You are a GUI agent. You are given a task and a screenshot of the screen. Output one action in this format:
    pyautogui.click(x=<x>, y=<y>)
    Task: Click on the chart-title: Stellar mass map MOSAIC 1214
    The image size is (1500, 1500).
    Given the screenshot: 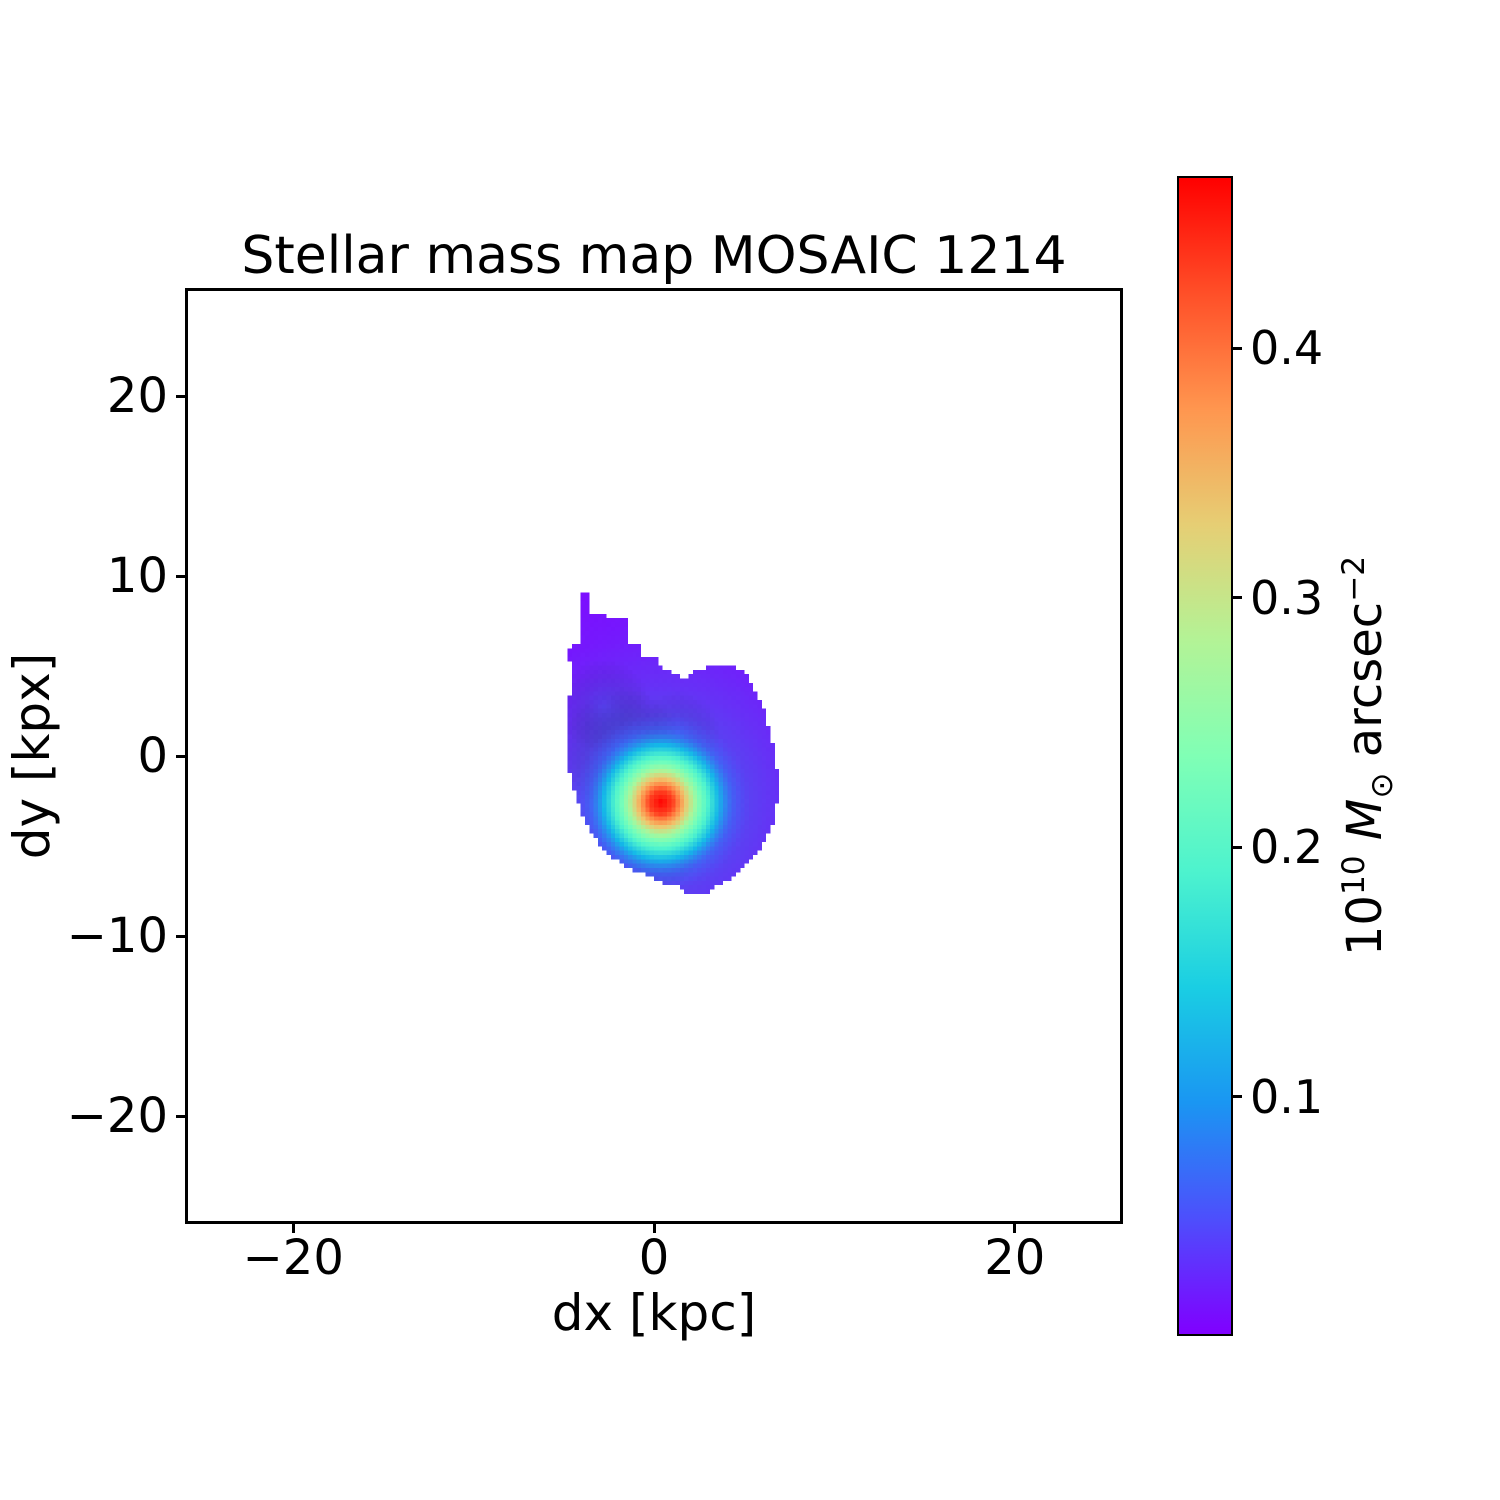 What is the action you would take?
    pyautogui.click(x=654, y=256)
    